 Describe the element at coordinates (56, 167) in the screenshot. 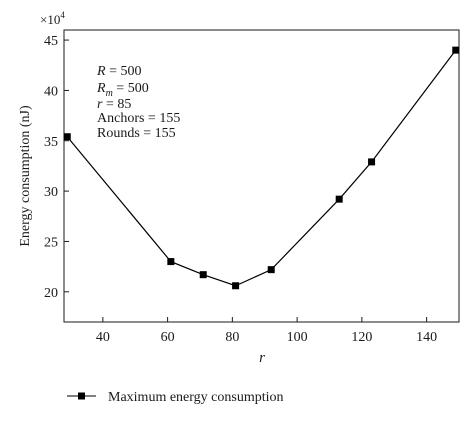

I see `y-axis-ticks: 20 25 30 35 40 45` at that location.